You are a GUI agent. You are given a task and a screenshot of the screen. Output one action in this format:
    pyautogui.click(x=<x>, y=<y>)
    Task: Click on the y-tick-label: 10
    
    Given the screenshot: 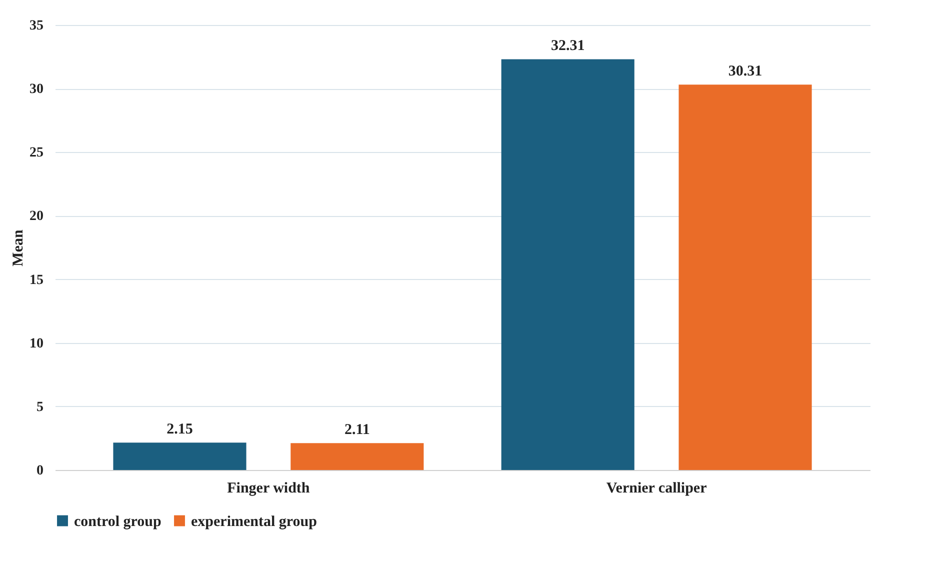 What is the action you would take?
    pyautogui.click(x=37, y=344)
    